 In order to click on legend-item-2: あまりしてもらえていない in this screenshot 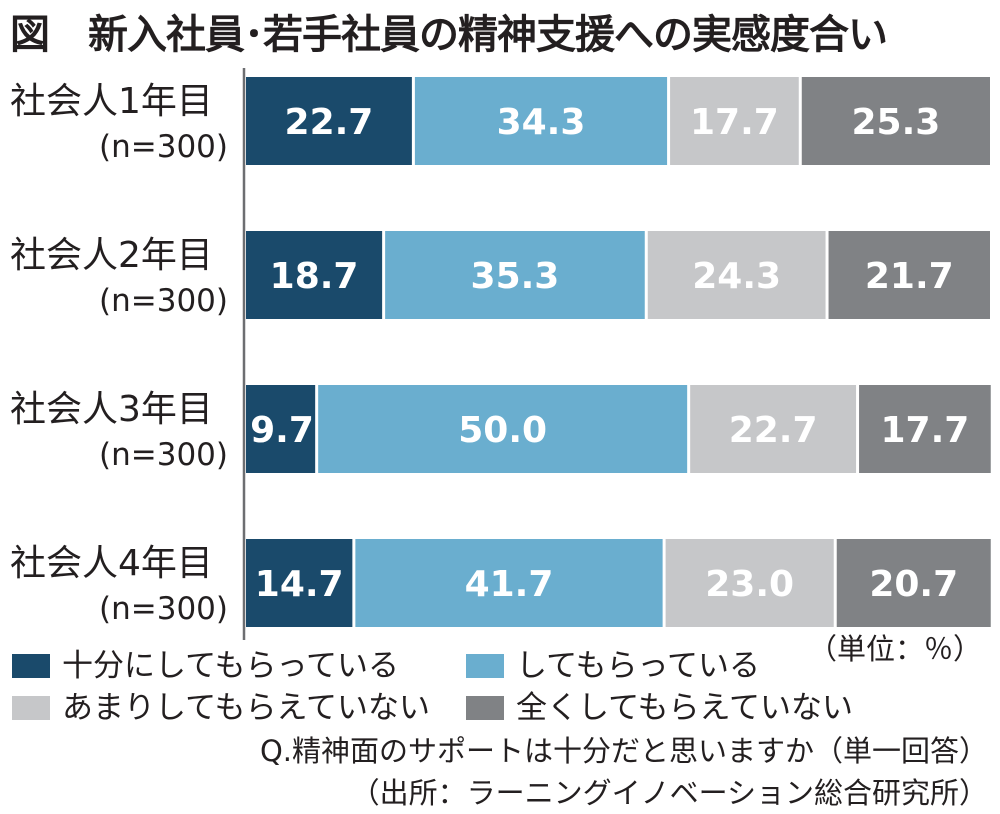, I will do `click(221, 708)`.